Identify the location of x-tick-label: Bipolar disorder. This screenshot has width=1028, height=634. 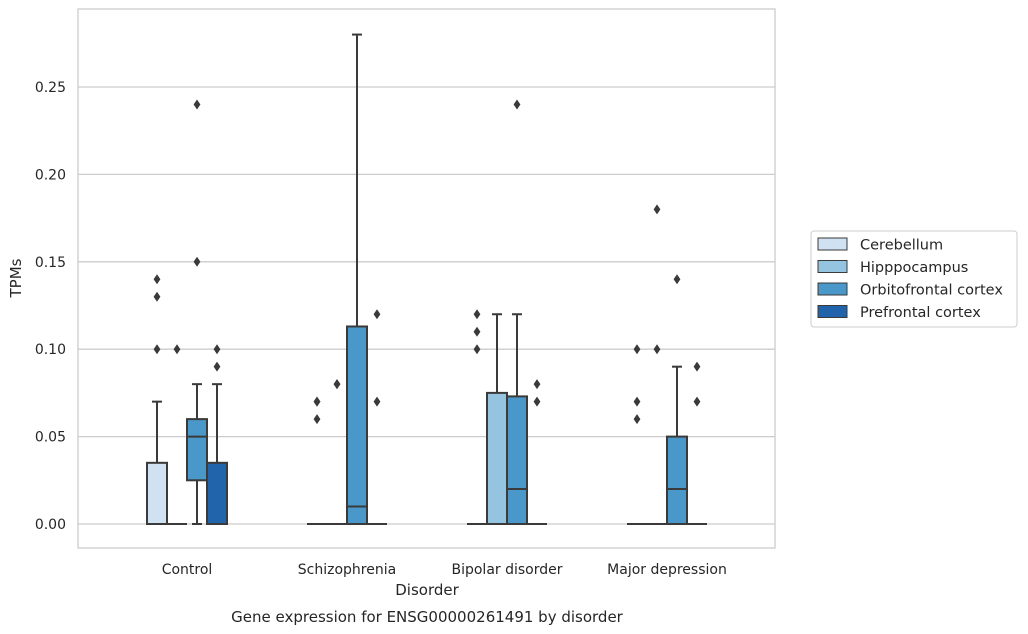
(506, 570).